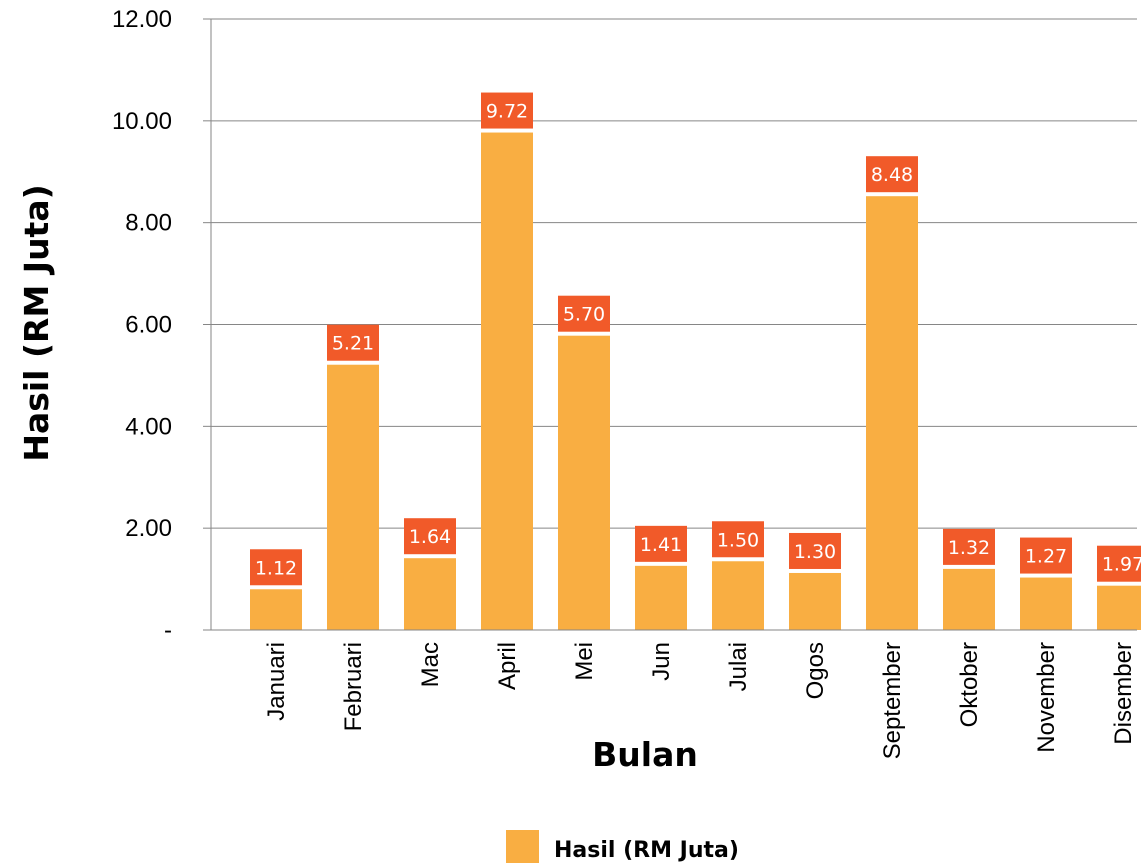 The width and height of the screenshot is (1141, 864). I want to click on bar-februari, so click(353, 497).